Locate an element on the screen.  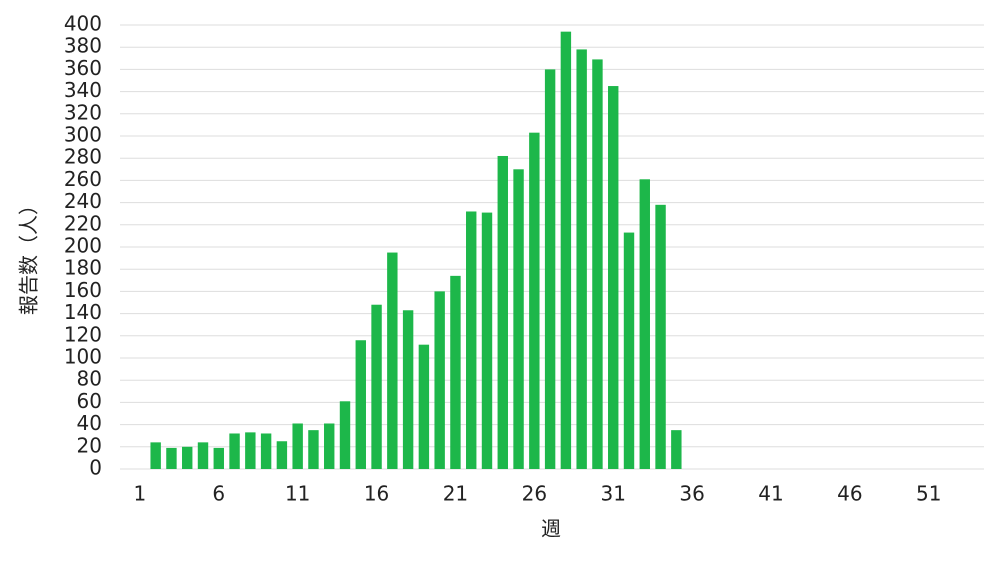
y-tick-label: 60 is located at coordinates (89, 401).